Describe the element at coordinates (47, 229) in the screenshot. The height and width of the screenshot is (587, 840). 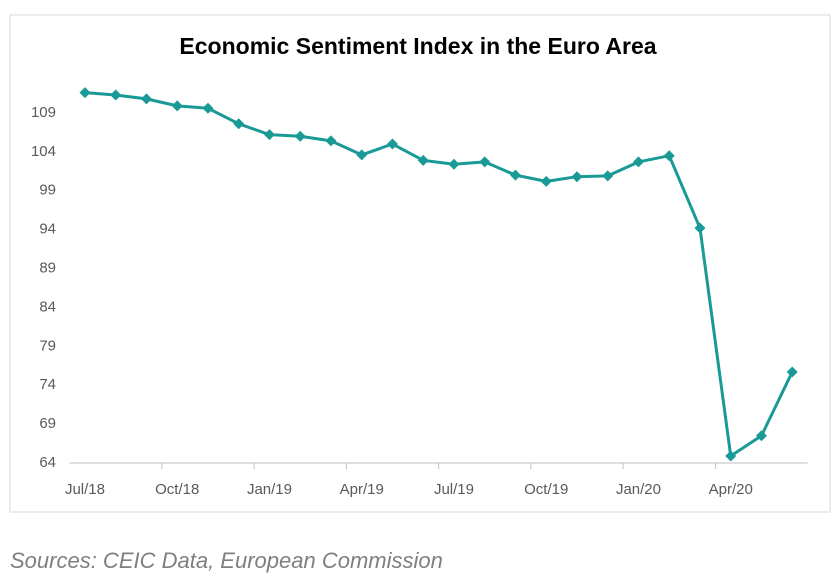
I see `y-tick-label: 94` at that location.